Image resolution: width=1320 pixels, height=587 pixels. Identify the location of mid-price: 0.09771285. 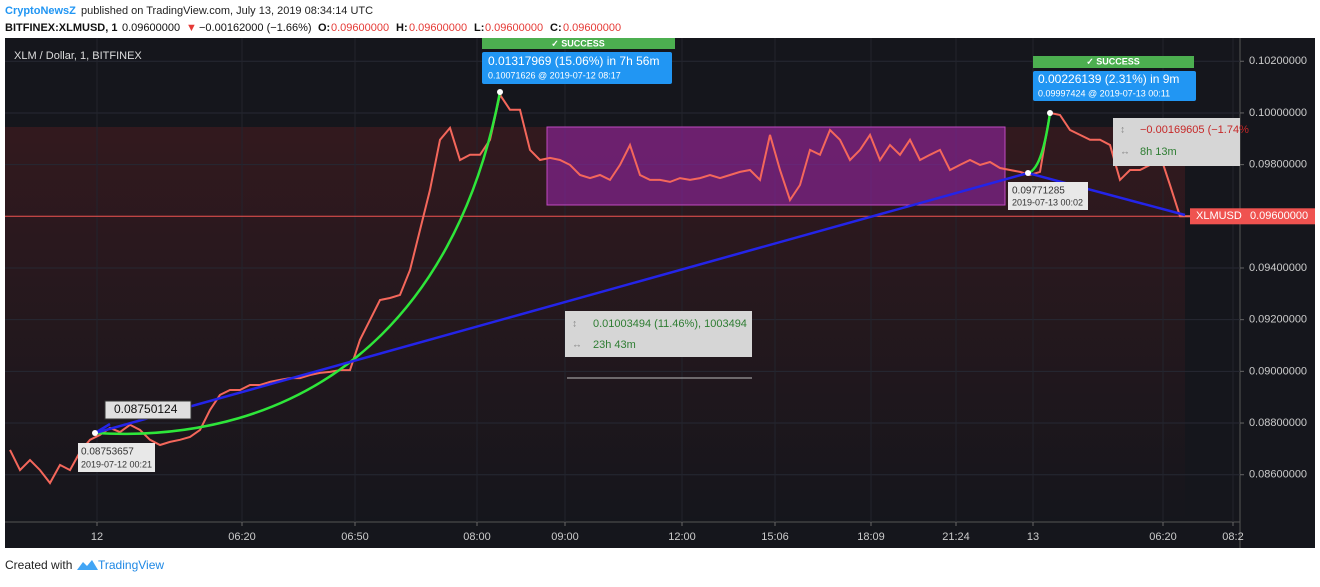
(1038, 191).